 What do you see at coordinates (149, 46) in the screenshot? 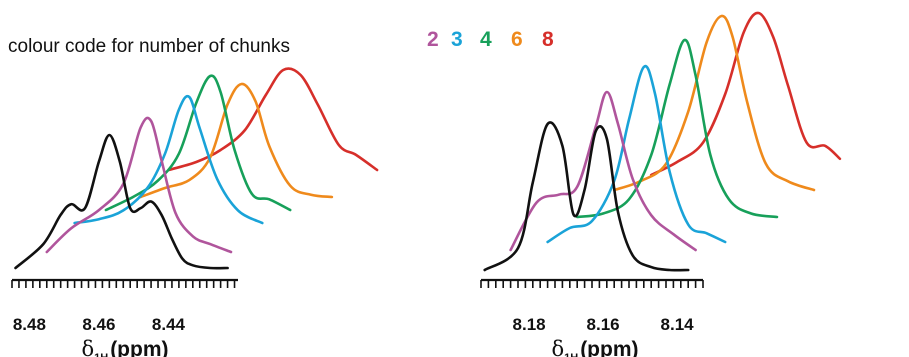
I see `legend-caption: colour code for number of chunks` at bounding box center [149, 46].